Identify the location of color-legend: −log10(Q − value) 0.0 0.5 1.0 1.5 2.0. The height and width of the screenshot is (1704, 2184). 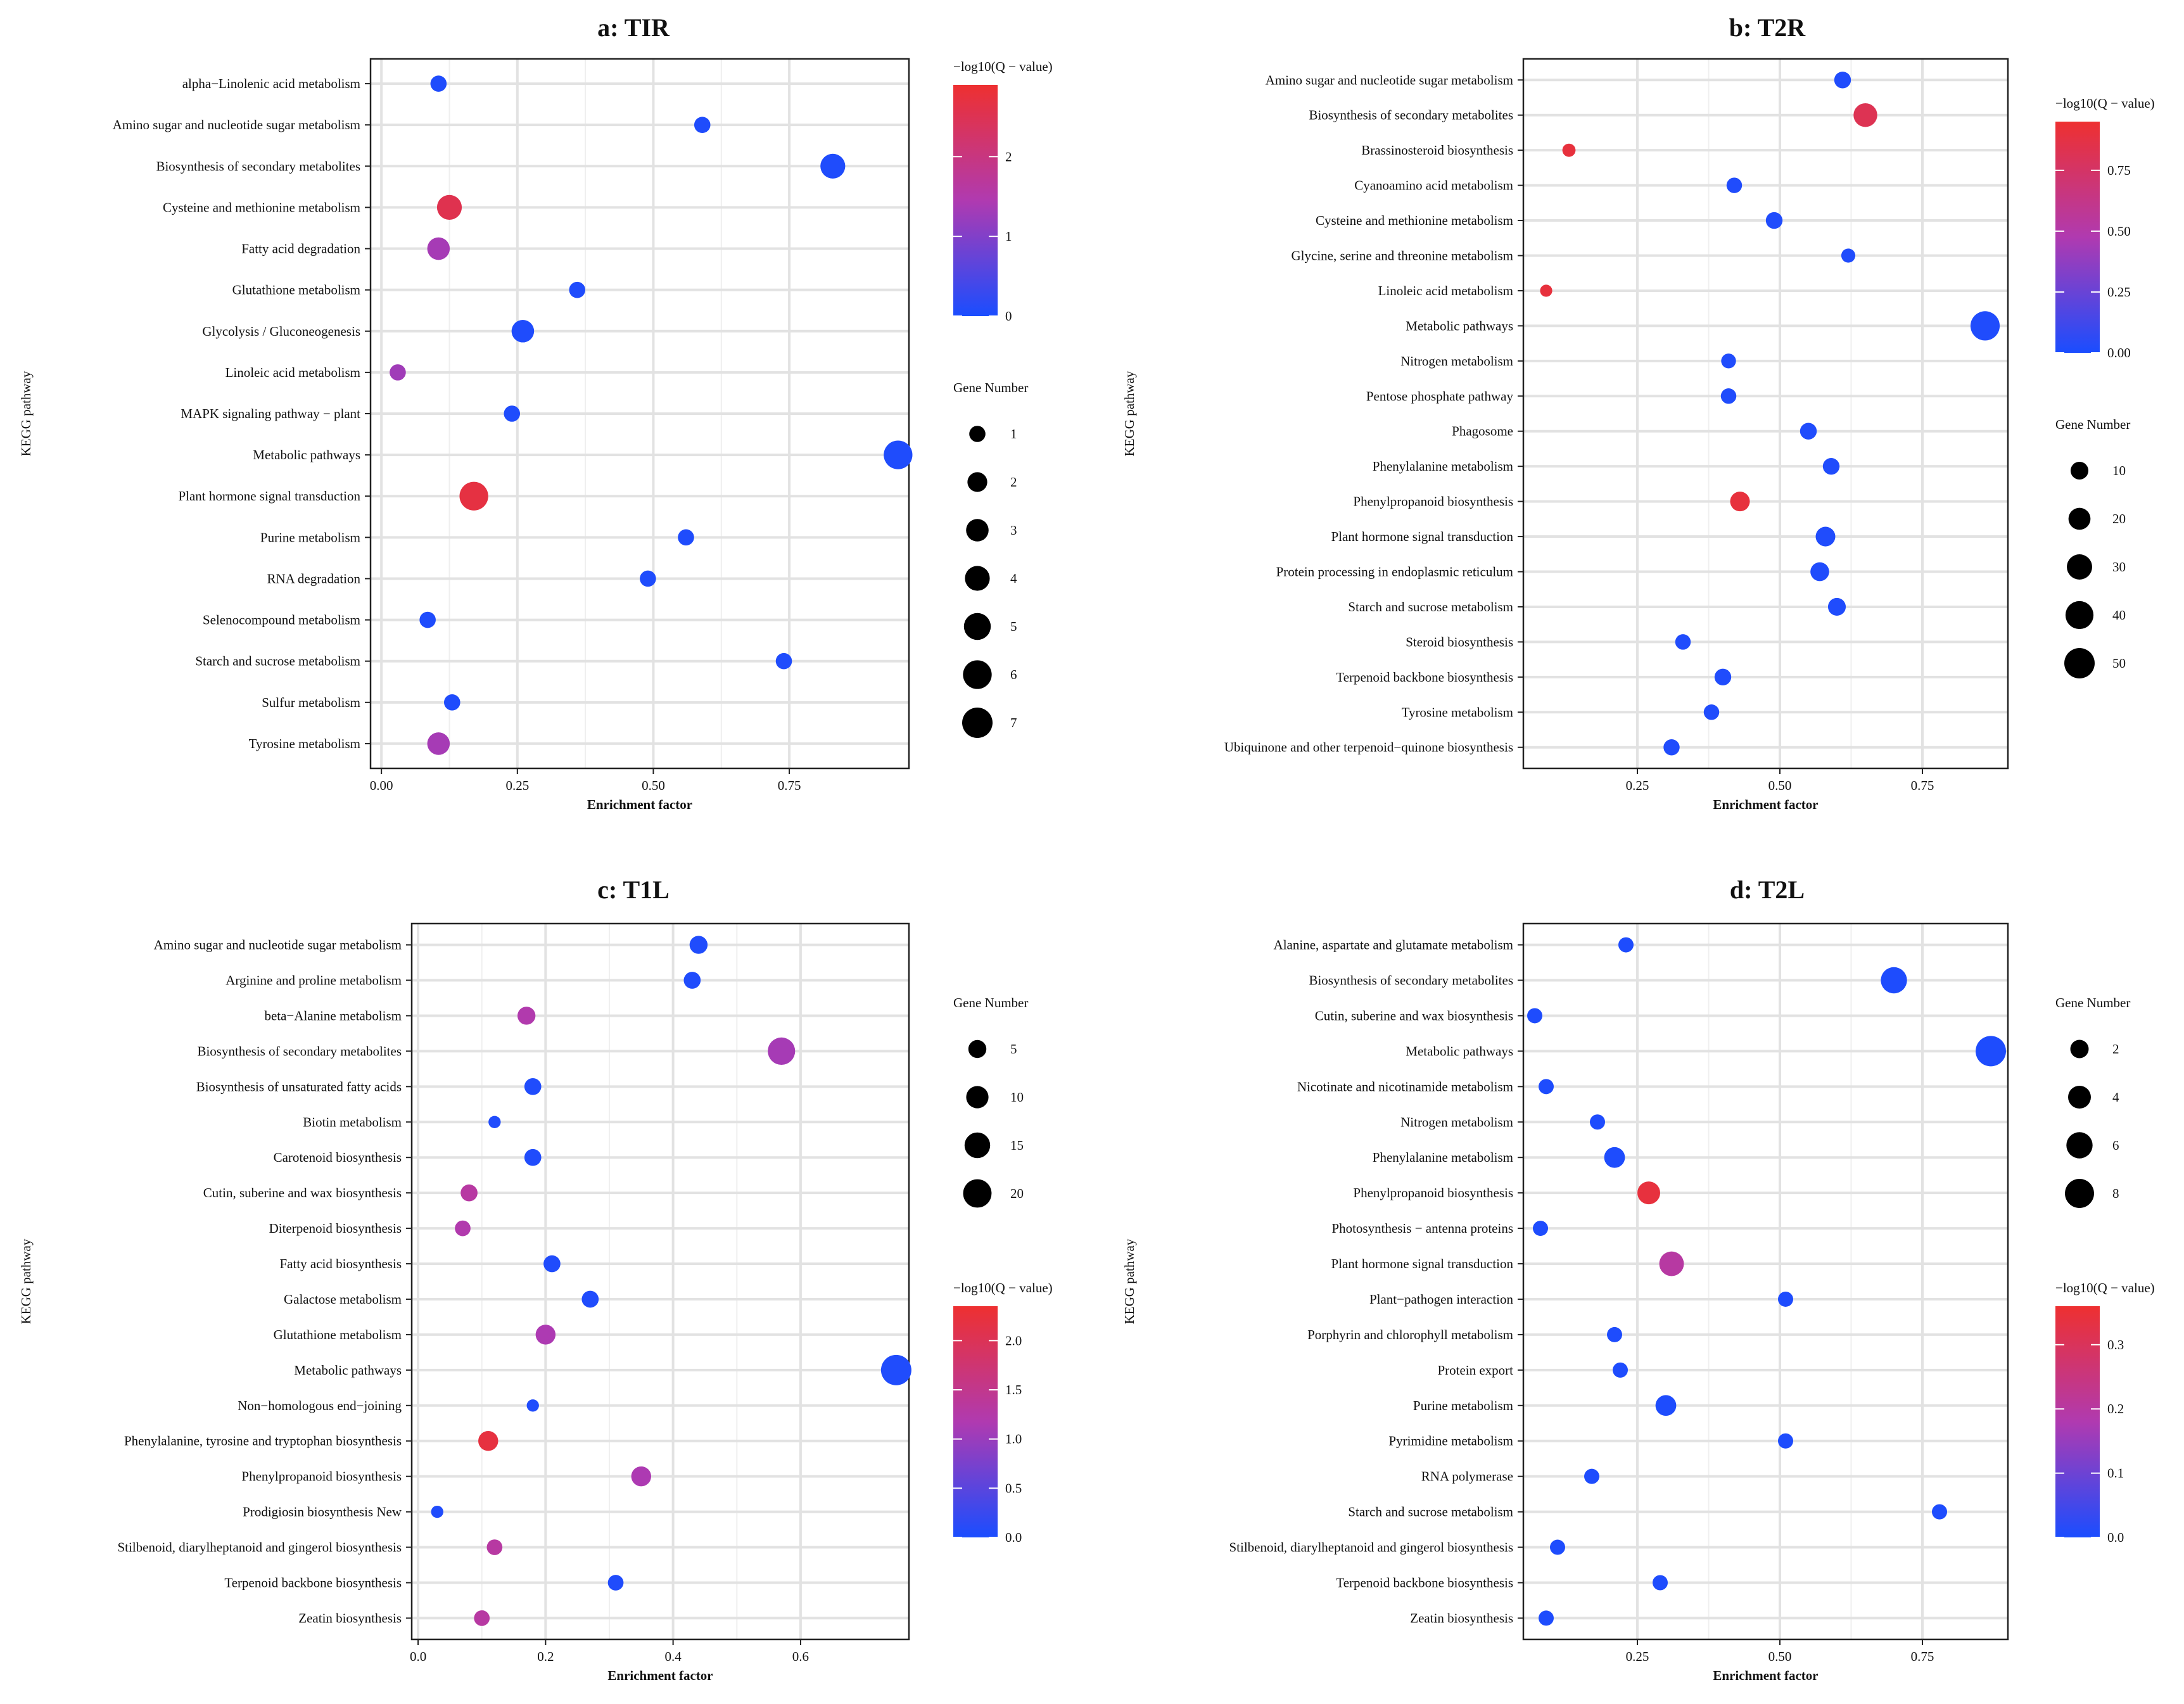
(1003, 1412).